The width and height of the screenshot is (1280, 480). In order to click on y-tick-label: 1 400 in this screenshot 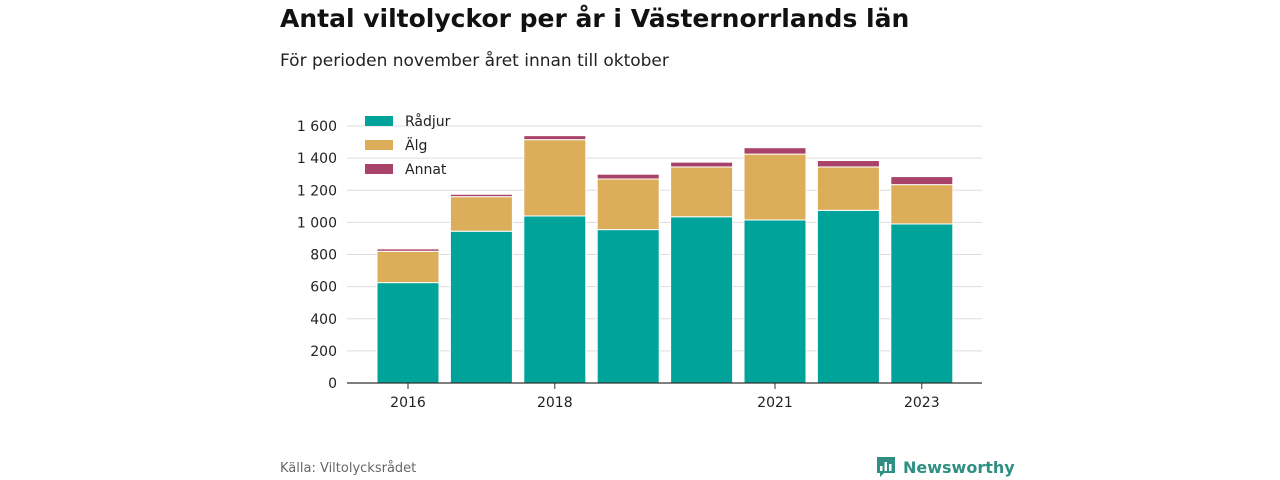, I will do `click(317, 159)`.